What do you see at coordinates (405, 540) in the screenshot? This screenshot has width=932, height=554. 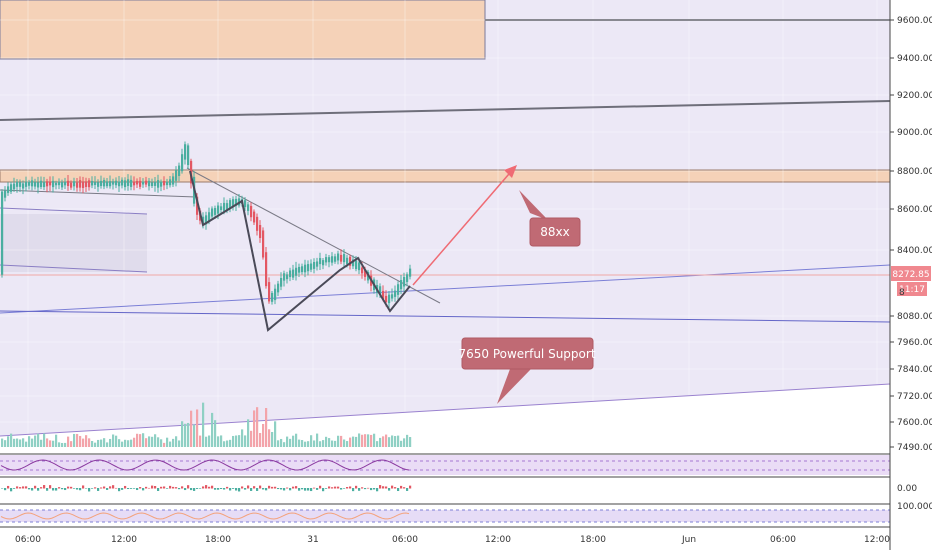 I see `time-tick-label: 06:00` at bounding box center [405, 540].